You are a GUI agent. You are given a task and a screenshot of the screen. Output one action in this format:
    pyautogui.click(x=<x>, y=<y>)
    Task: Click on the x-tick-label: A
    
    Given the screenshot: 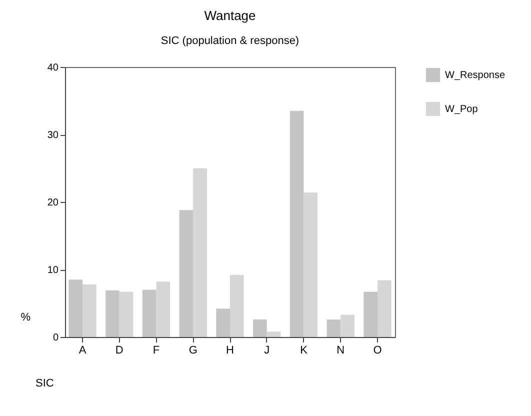 What is the action you would take?
    pyautogui.click(x=82, y=350)
    